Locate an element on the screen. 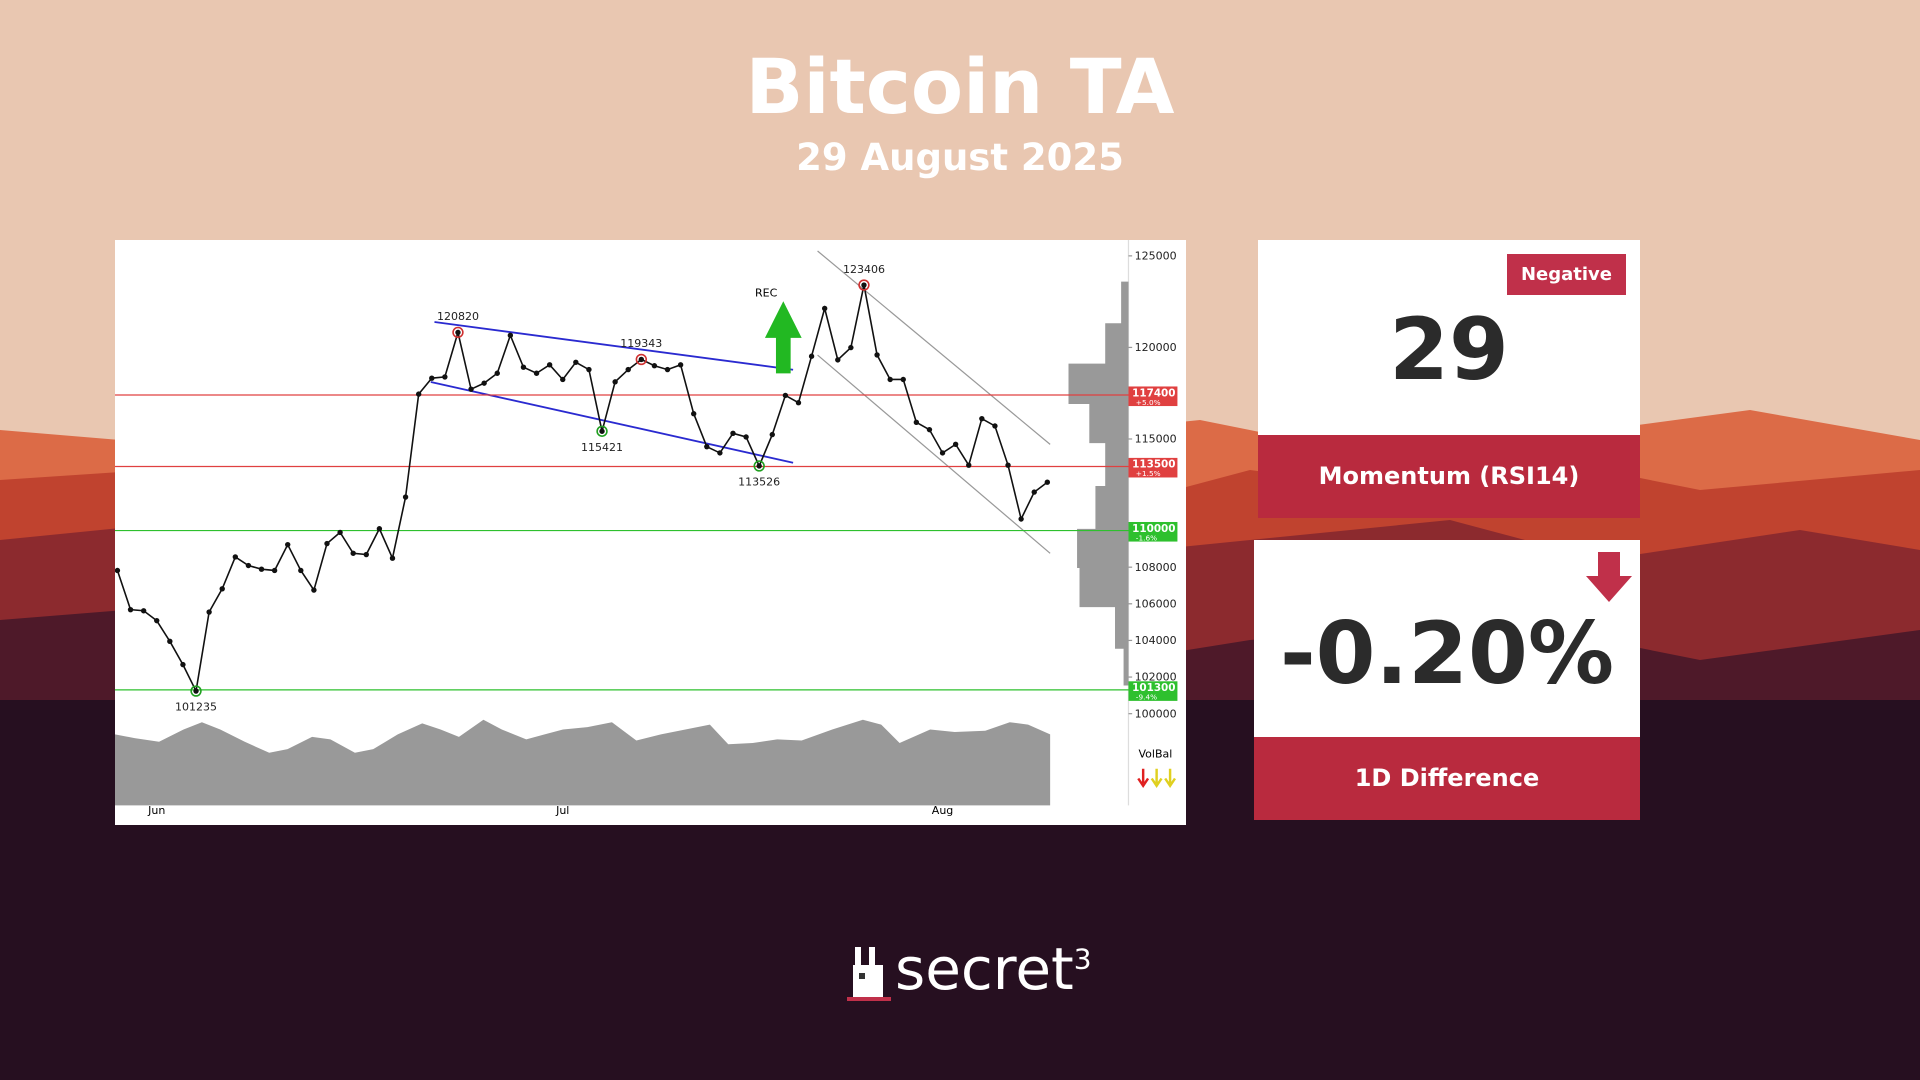 The width and height of the screenshot is (1920, 1080). volume-area is located at coordinates (583, 762).